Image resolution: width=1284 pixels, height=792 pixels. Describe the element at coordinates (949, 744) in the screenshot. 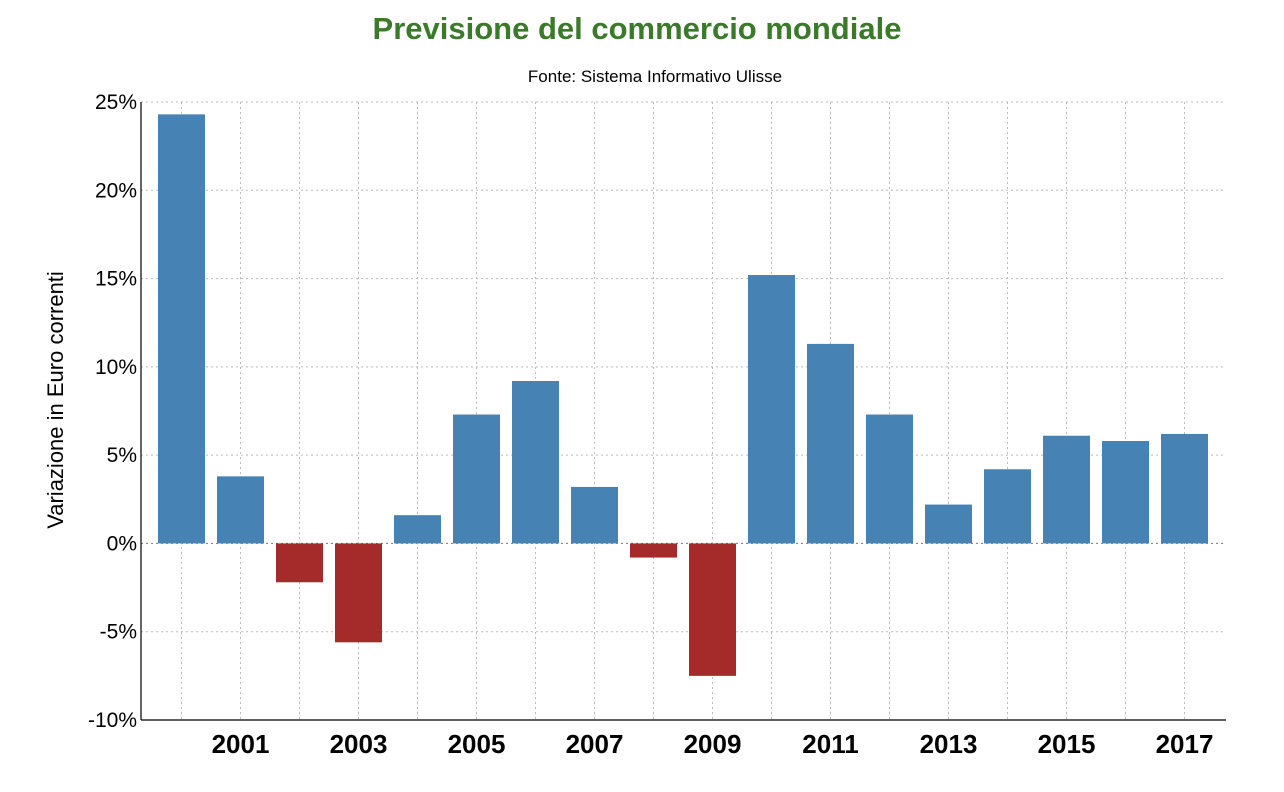

I see `x-tick-label: 2013` at that location.